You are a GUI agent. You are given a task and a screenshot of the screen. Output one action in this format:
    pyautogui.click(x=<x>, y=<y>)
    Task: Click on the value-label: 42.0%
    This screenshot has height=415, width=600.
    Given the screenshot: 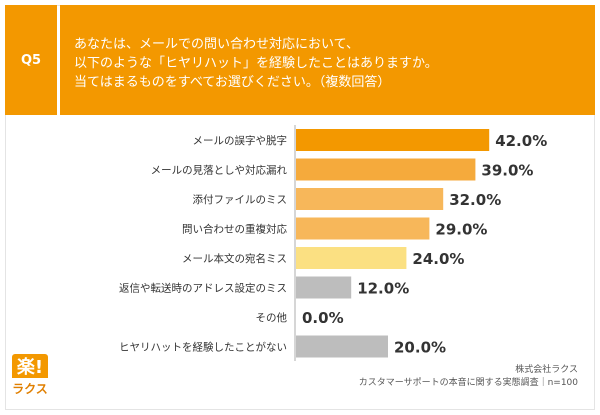 What is the action you would take?
    pyautogui.click(x=521, y=141)
    